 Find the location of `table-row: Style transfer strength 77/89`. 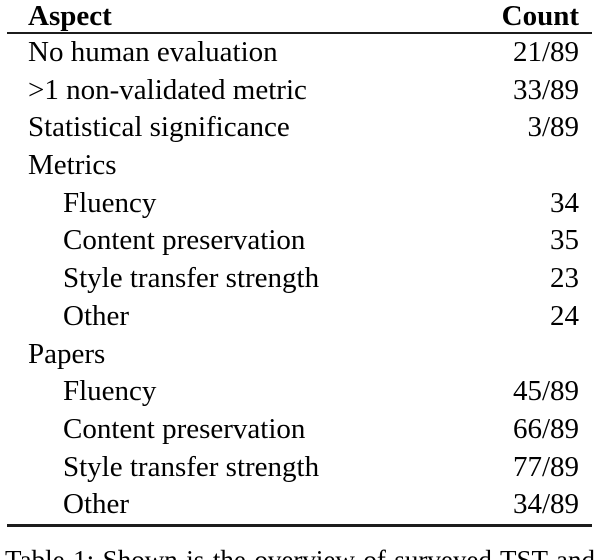

table-row: Style transfer strength 77/89 is located at coordinates (299, 468).